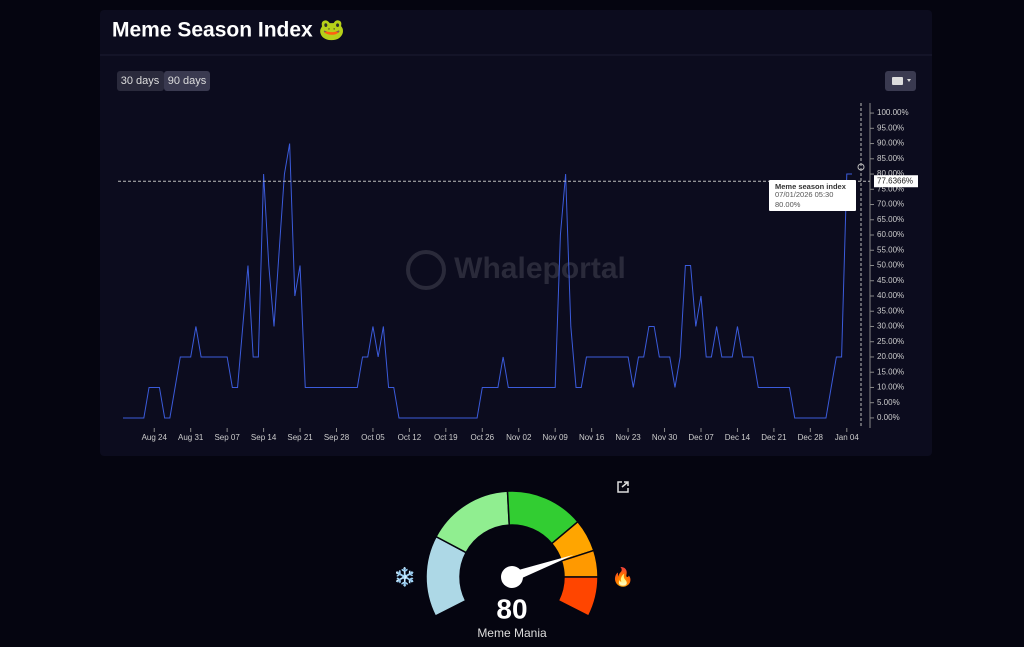  Describe the element at coordinates (540, 268) in the screenshot. I see `watermark: Whaleportal` at that location.